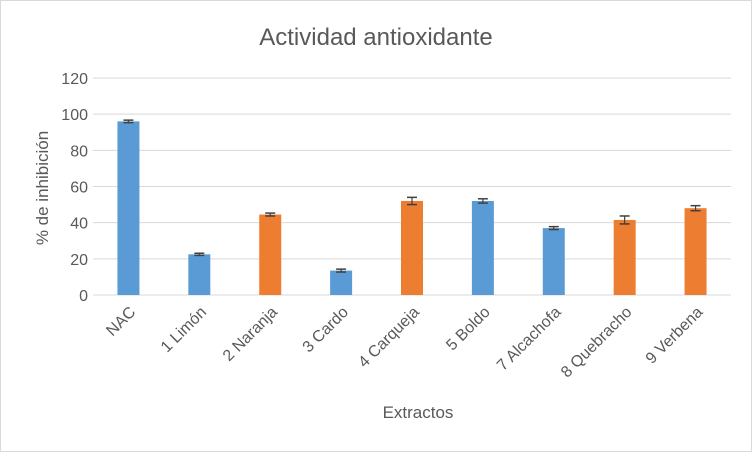 Image resolution: width=752 pixels, height=456 pixels. Describe the element at coordinates (388, 337) in the screenshot. I see `x-tick-label: 4 Carqueja` at that location.